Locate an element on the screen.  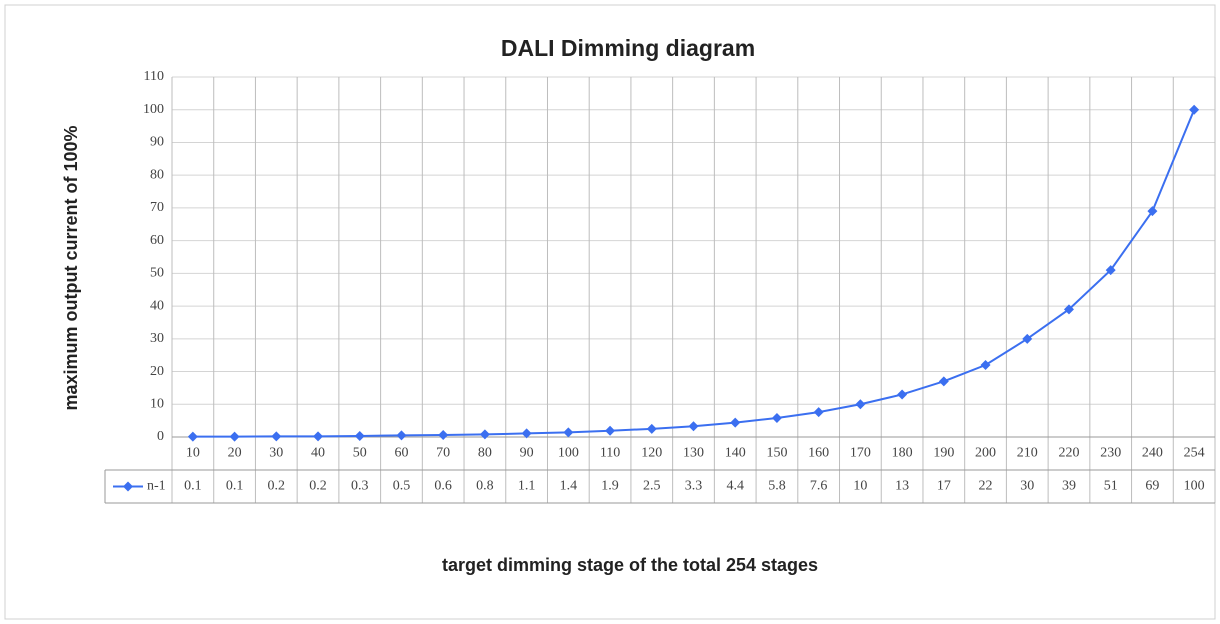
table-value: 100 is located at coordinates (1194, 486).